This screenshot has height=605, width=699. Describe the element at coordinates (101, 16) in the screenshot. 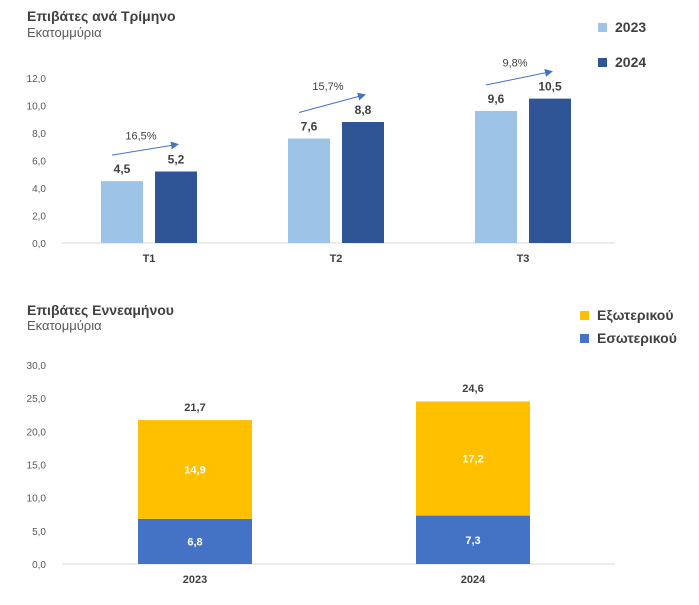

I see `chart1-title: Επιβάτες ανά Τρίμηνο` at that location.